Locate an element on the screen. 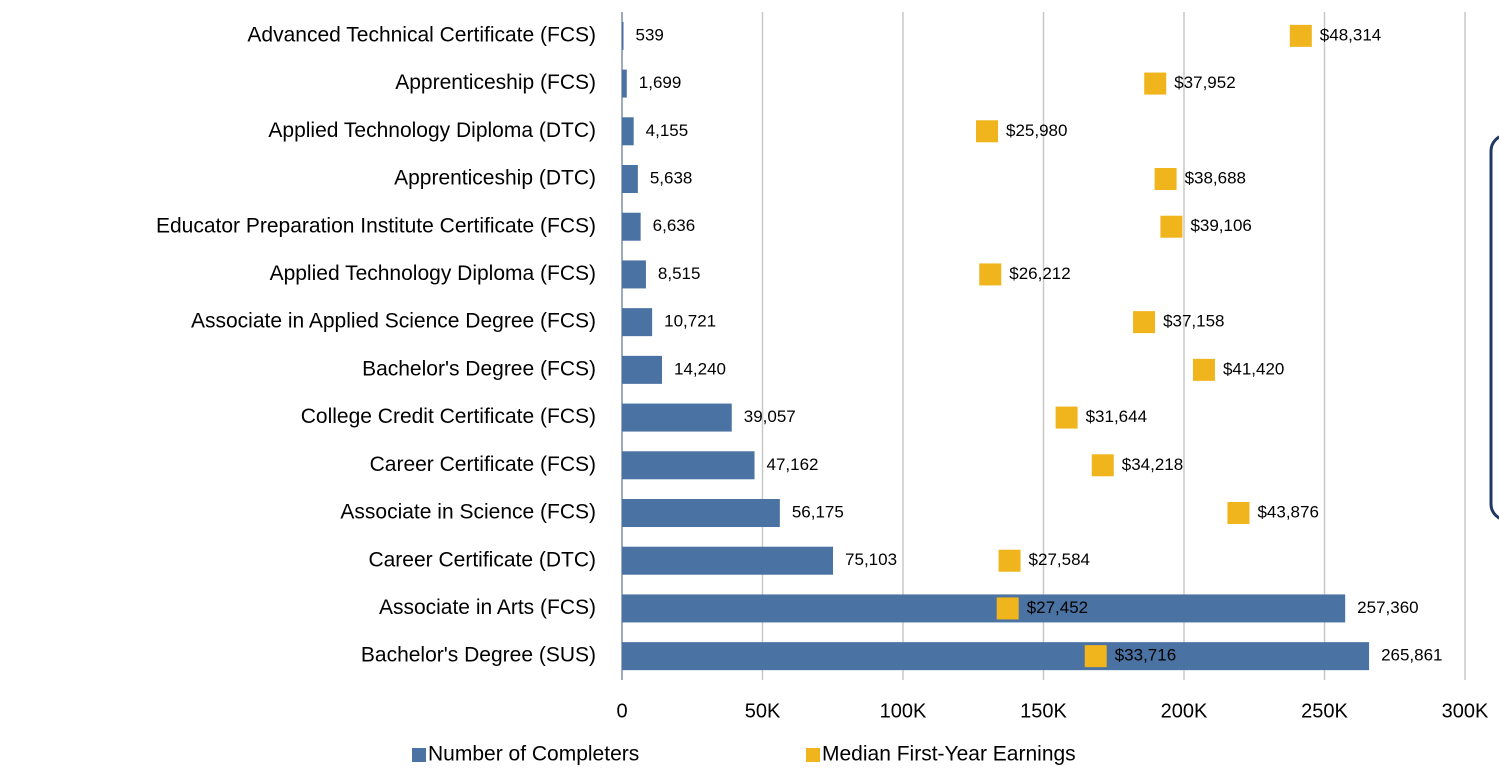  x-tick-label: 300K is located at coordinates (1465, 711).